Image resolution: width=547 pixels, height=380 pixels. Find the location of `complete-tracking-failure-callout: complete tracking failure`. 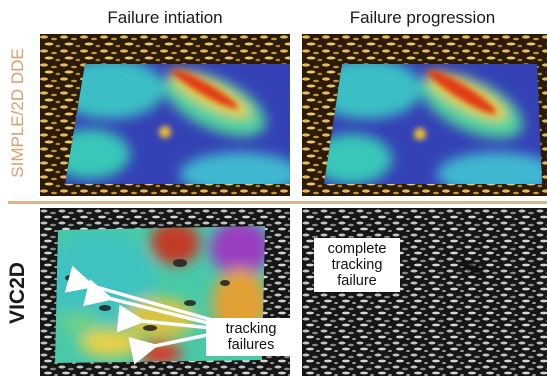

complete-tracking-failure-callout: complete tracking failure is located at coordinates (357, 265).